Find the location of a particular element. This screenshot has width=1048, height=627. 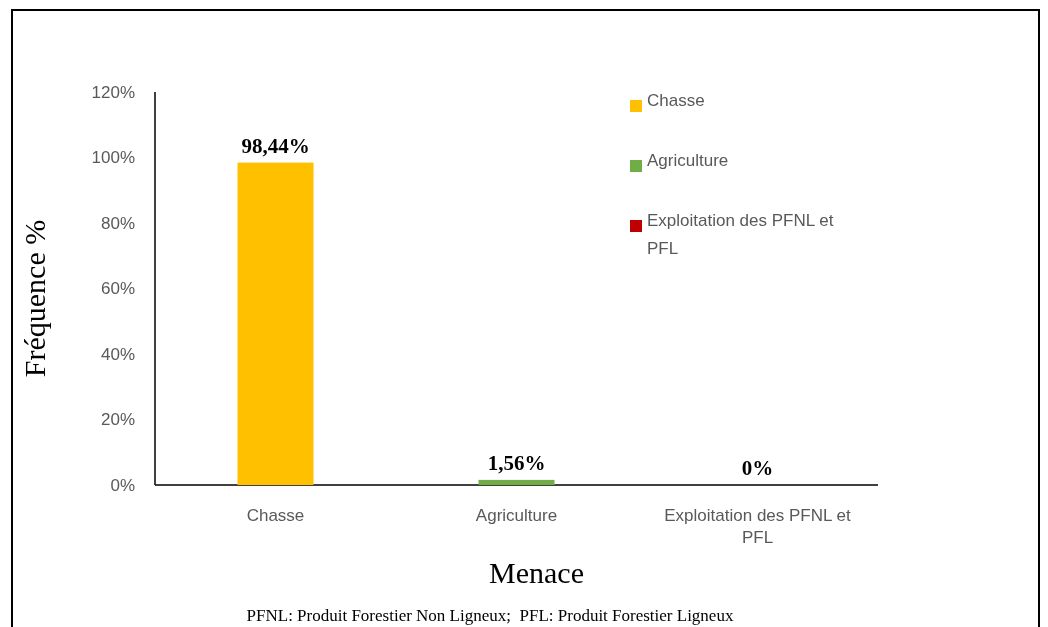

y-axis-title: Fréquence % is located at coordinates (34, 298).